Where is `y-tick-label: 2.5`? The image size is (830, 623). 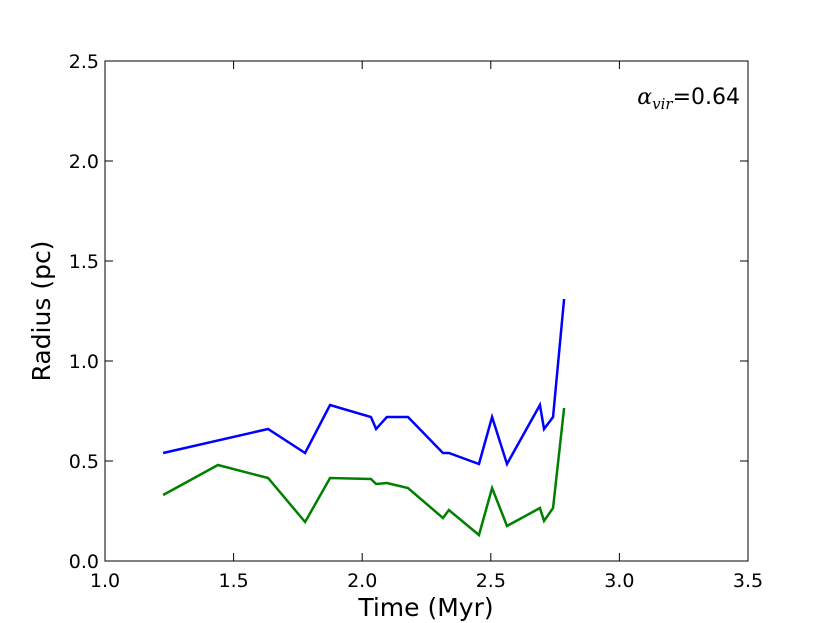 y-tick-label: 2.5 is located at coordinates (84, 62).